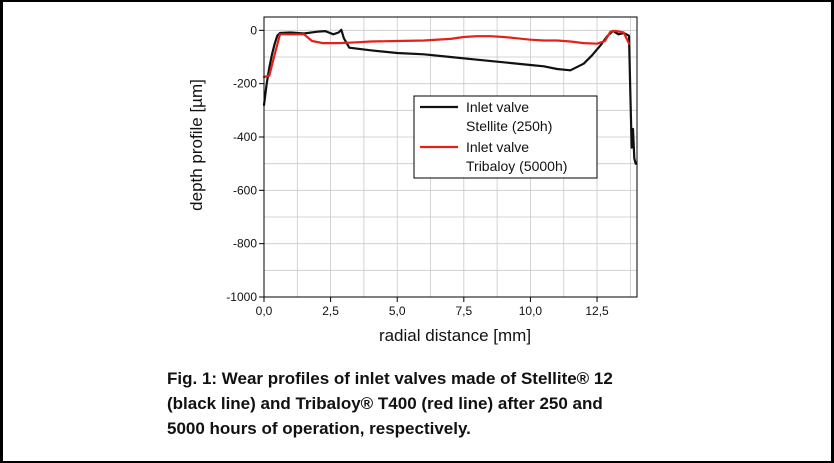  What do you see at coordinates (531, 311) in the screenshot?
I see `x-tick-label: 10,0` at bounding box center [531, 311].